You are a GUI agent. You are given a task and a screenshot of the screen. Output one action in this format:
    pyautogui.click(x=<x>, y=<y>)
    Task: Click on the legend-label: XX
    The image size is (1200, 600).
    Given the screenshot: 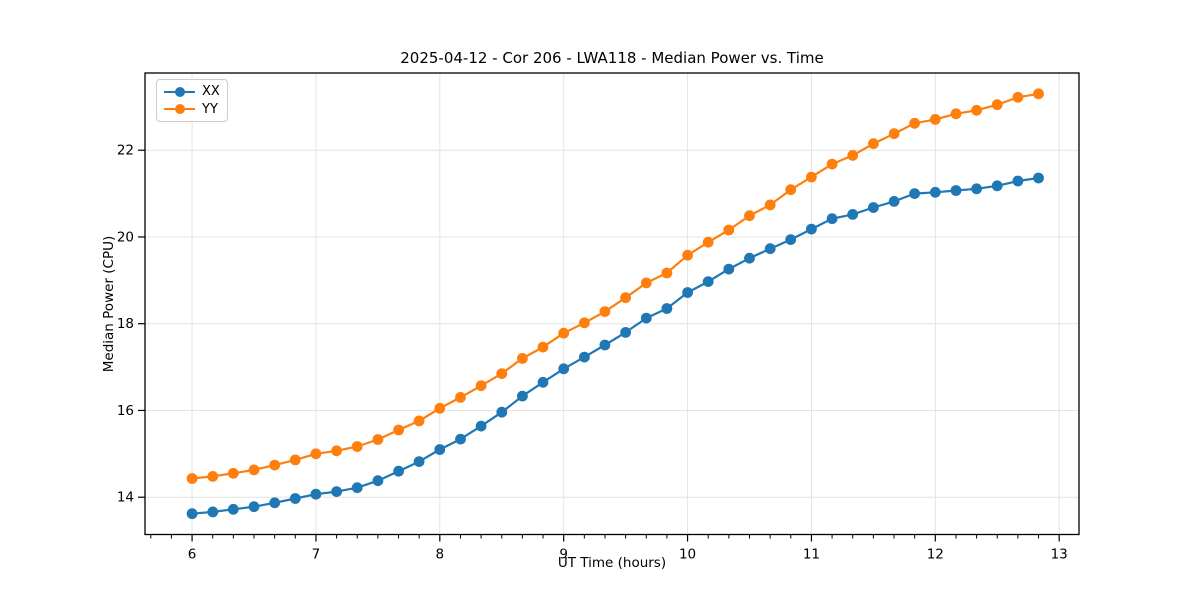 What is the action you would take?
    pyautogui.click(x=211, y=92)
    